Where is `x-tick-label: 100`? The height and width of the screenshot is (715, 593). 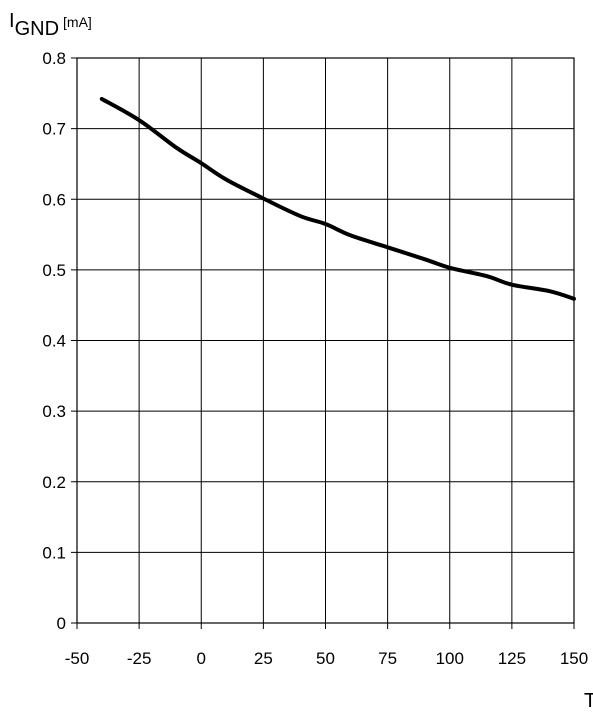
x-tick-label: 100 is located at coordinates (450, 658).